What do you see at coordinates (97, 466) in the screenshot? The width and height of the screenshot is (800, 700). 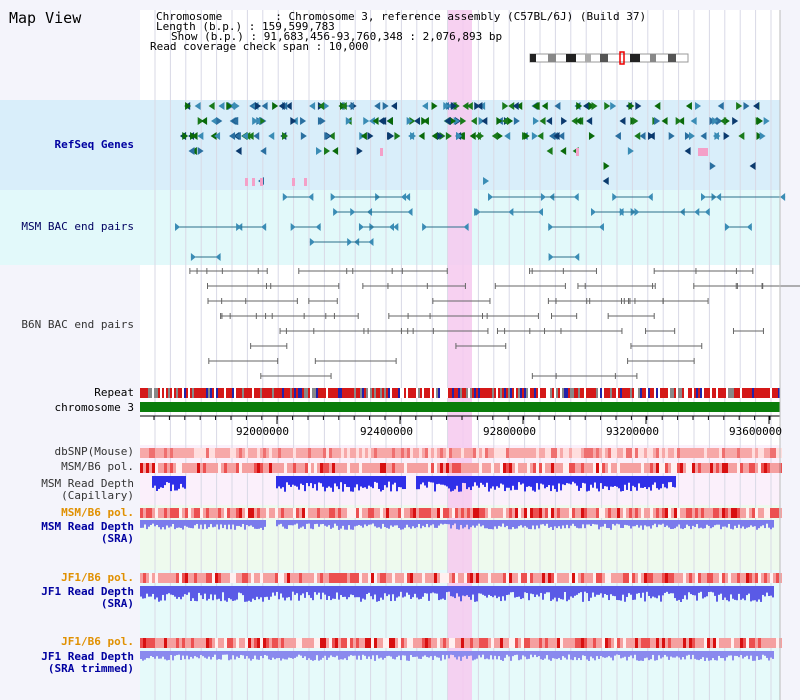 I see `track-label-msm-pol-capillary: MSM/B6 pol.` at bounding box center [97, 466].